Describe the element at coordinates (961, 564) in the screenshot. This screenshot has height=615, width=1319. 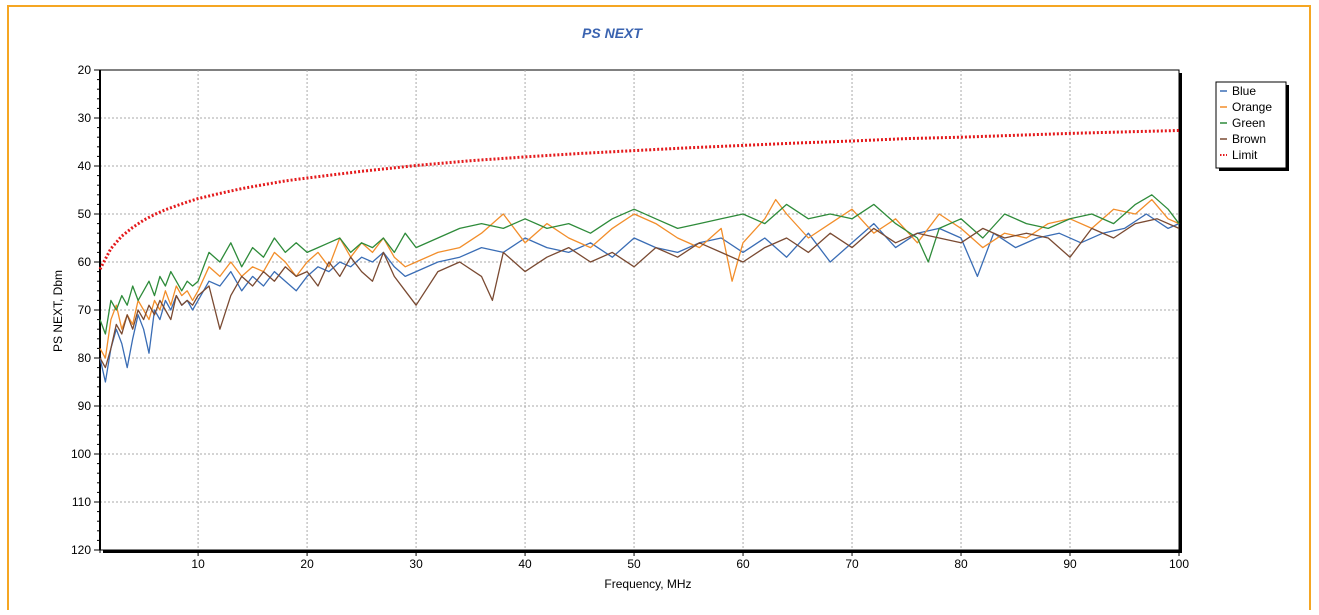
I see `x-tick-label: 80` at that location.